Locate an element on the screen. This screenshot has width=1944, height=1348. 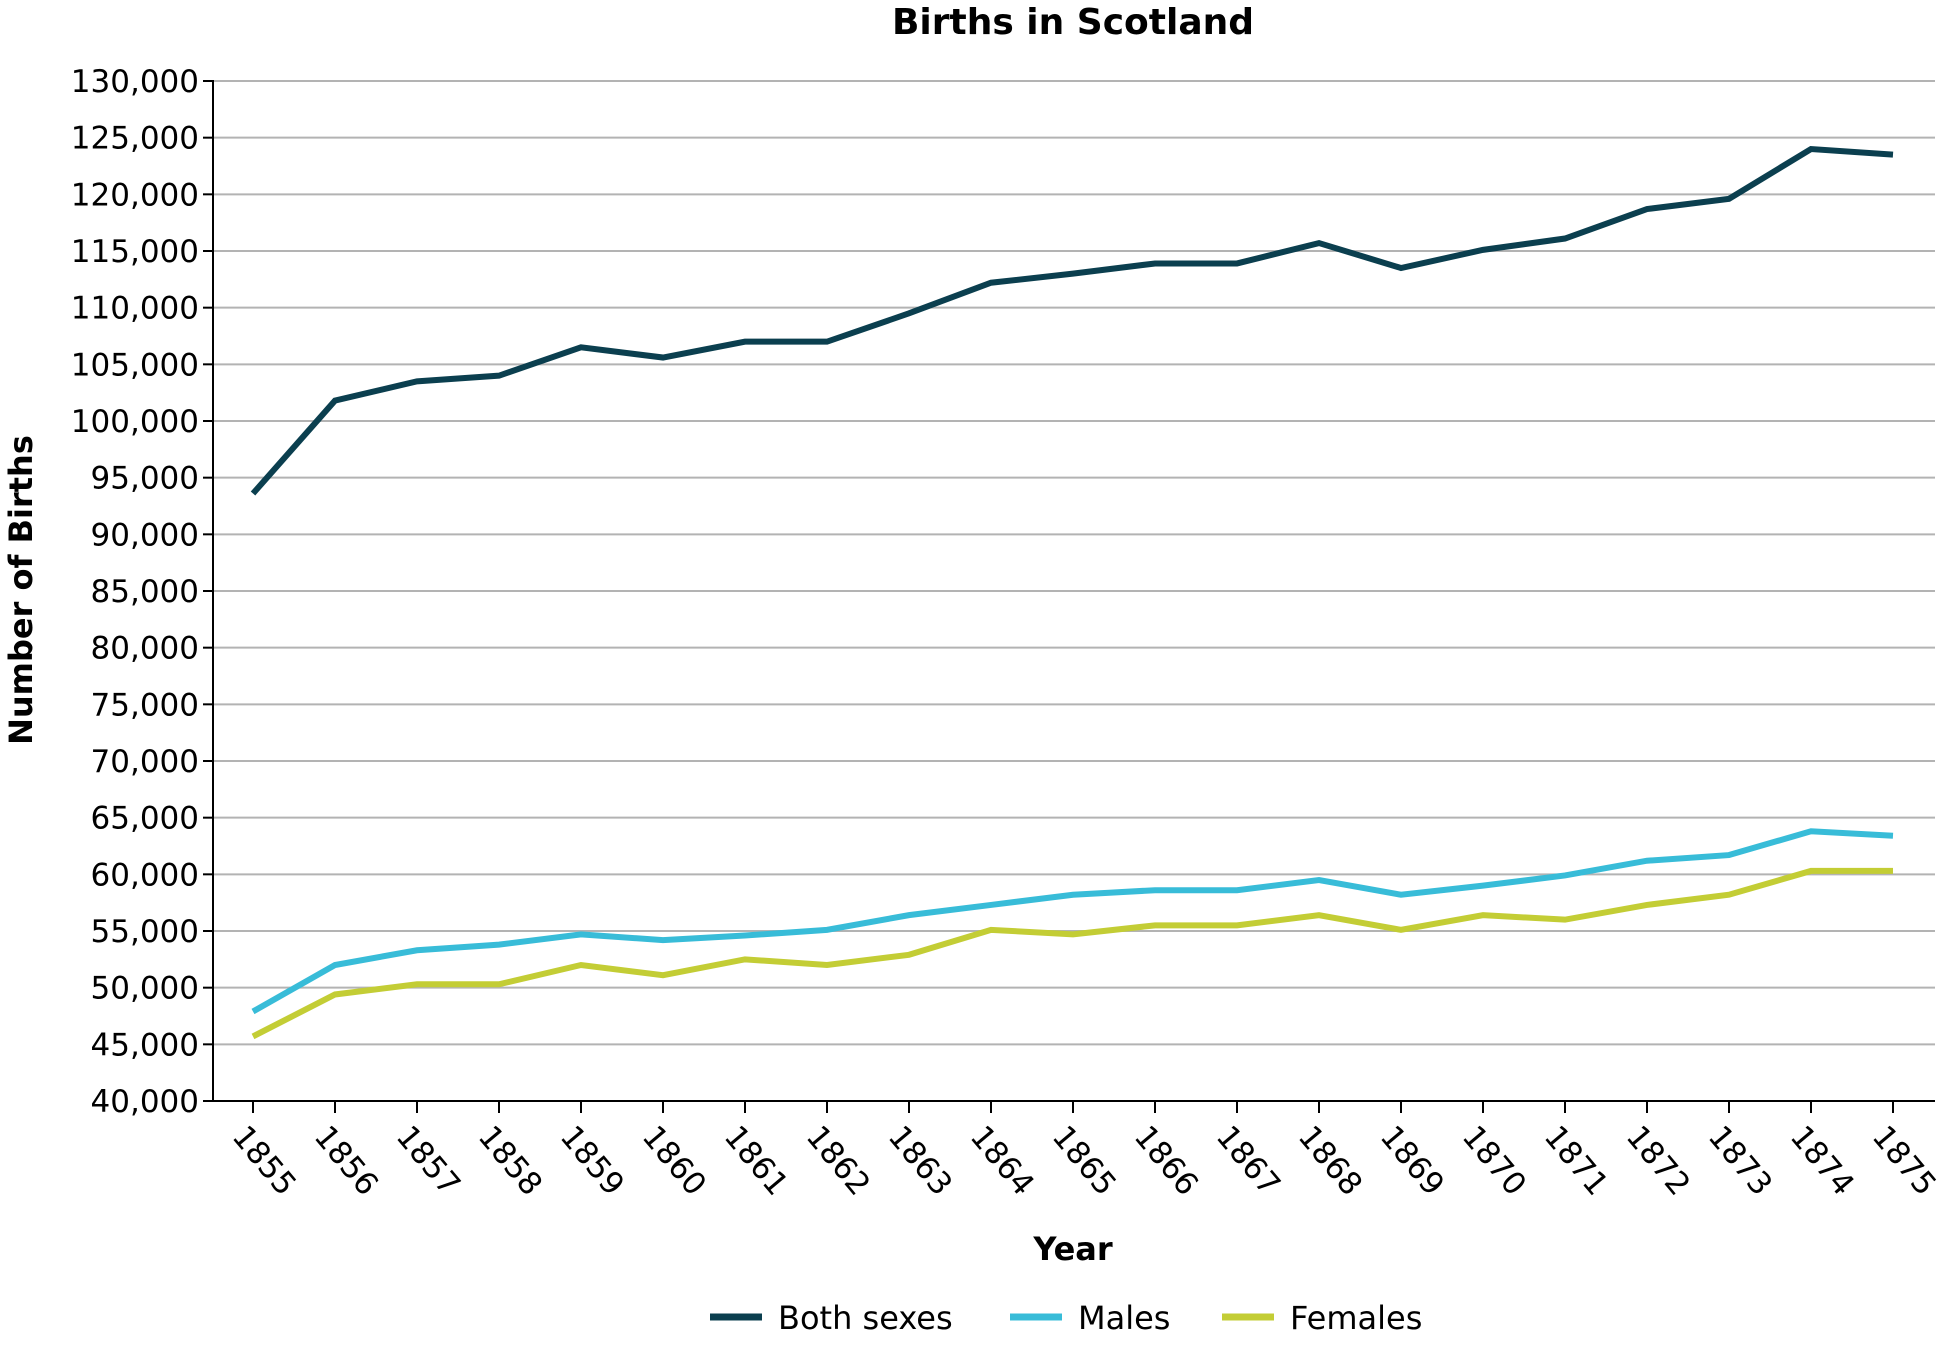
x-tick-label: 1858 is located at coordinates (510, 1161).